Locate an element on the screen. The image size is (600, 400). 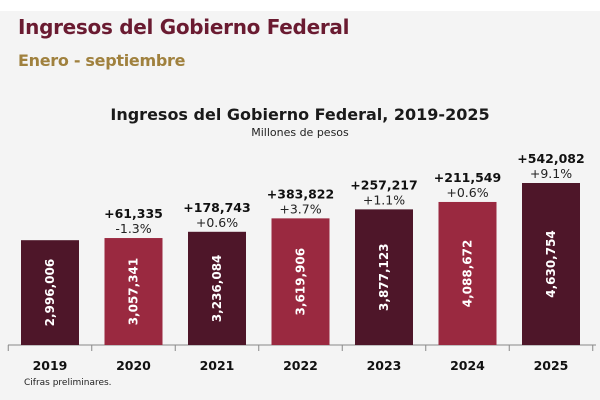
bar-2020 is located at coordinates (133, 291).